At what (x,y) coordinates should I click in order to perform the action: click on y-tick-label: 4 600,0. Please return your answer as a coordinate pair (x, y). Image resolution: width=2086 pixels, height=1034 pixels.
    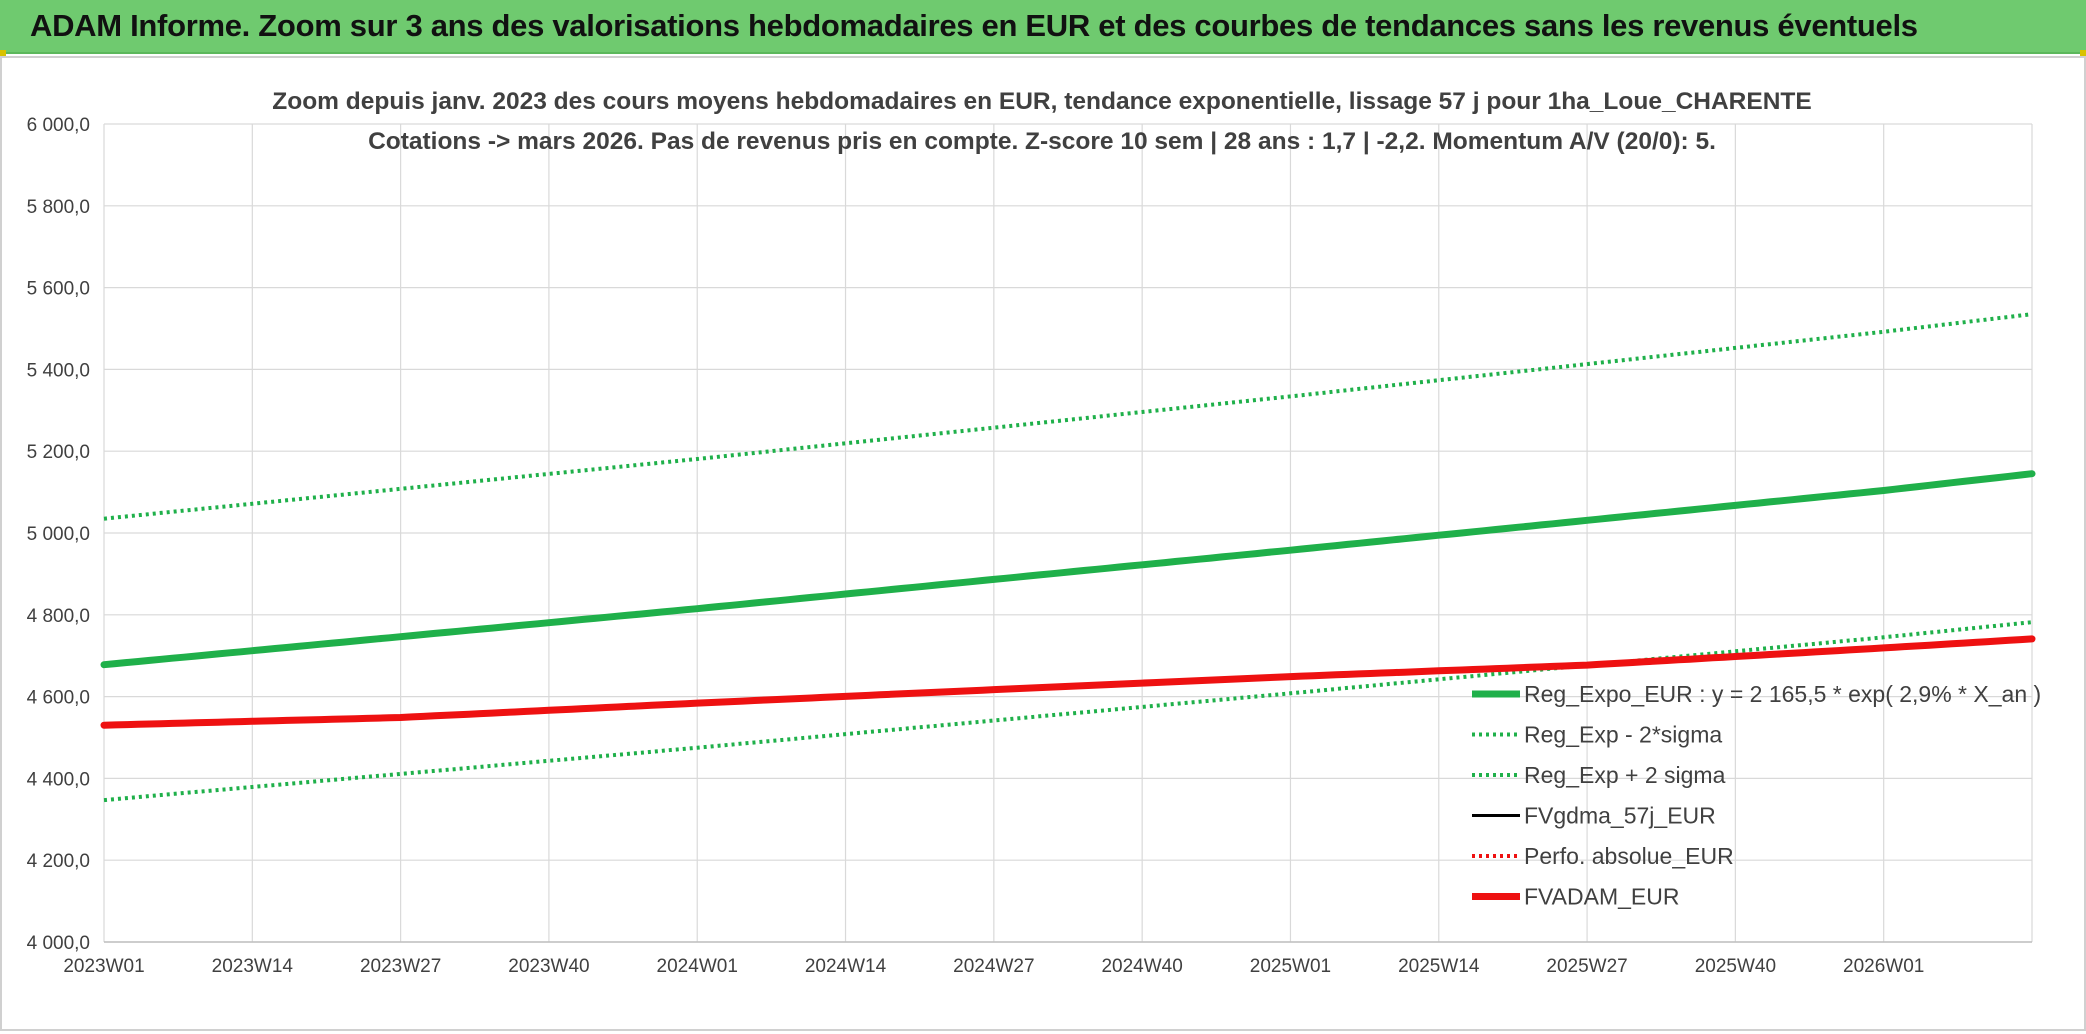
    Looking at the image, I should click on (58, 698).